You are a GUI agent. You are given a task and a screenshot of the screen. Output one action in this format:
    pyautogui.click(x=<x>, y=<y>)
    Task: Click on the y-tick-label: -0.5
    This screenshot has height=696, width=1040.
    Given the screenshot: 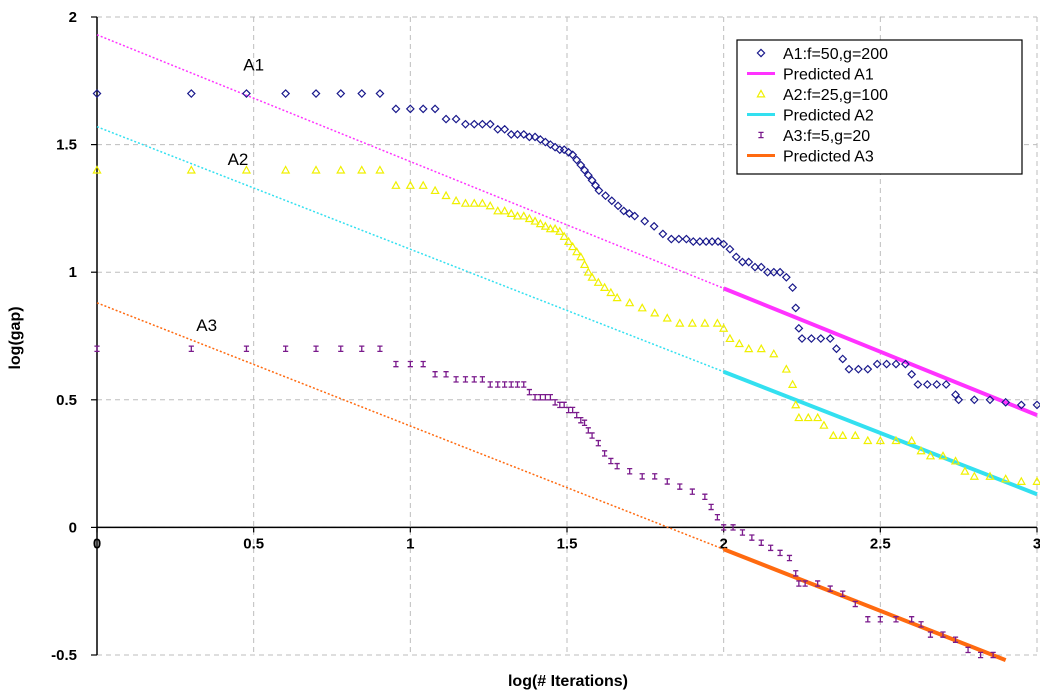 What is the action you would take?
    pyautogui.click(x=64, y=655)
    